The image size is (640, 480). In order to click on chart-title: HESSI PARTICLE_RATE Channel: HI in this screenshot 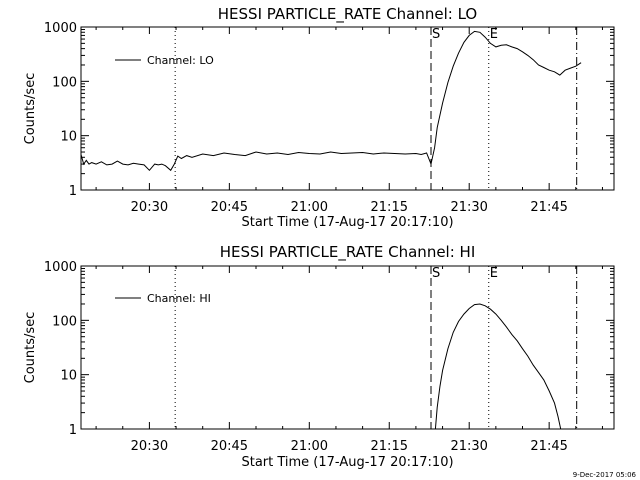, I will do `click(348, 252)`.